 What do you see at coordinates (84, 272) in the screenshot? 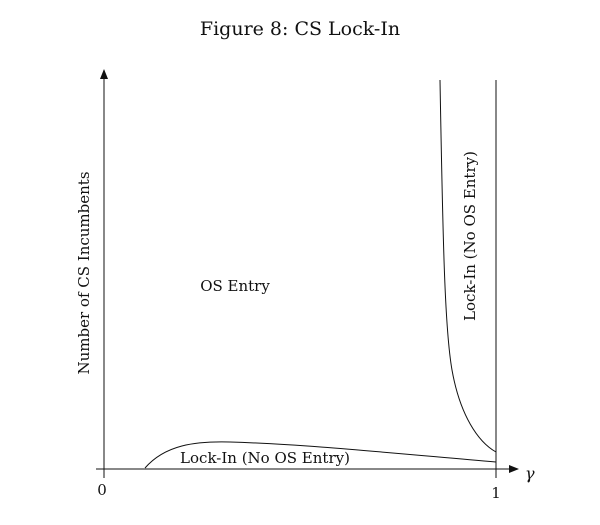
I see `y-axis-label: Number of CS Incumbents` at bounding box center [84, 272].